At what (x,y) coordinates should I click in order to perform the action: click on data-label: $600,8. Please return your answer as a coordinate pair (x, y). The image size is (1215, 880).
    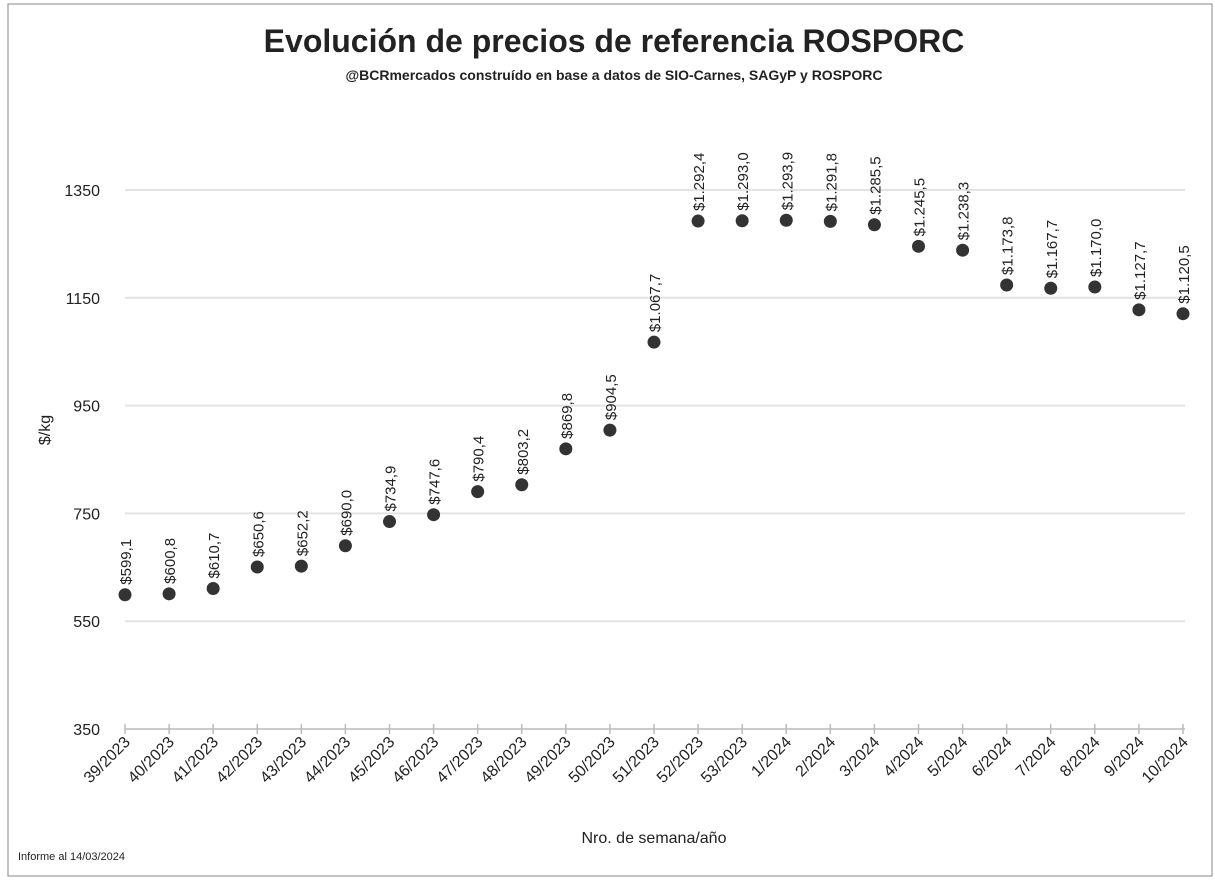
    Looking at the image, I should click on (170, 561).